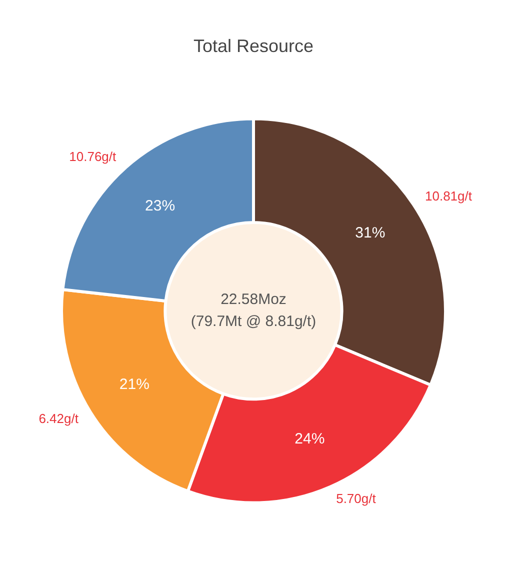 The image size is (507, 566). Describe the element at coordinates (370, 233) in the screenshot. I see `data-label: 31%` at that location.